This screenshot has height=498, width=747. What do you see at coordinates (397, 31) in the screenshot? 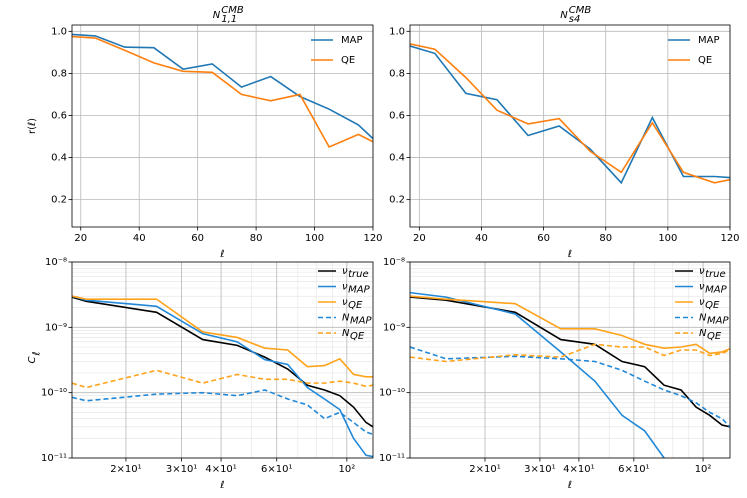
I see `y-tick-label: 1.0` at bounding box center [397, 31].